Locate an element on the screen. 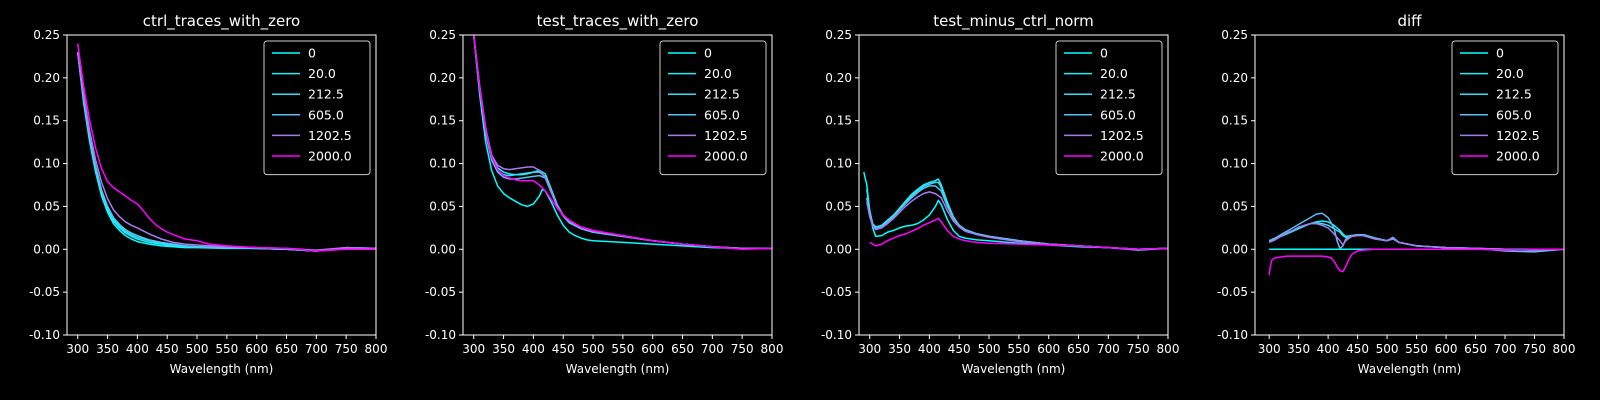 Image resolution: width=1600 pixels, height=400 pixels. chart-title: test_traces_with_zero is located at coordinates (618, 21).